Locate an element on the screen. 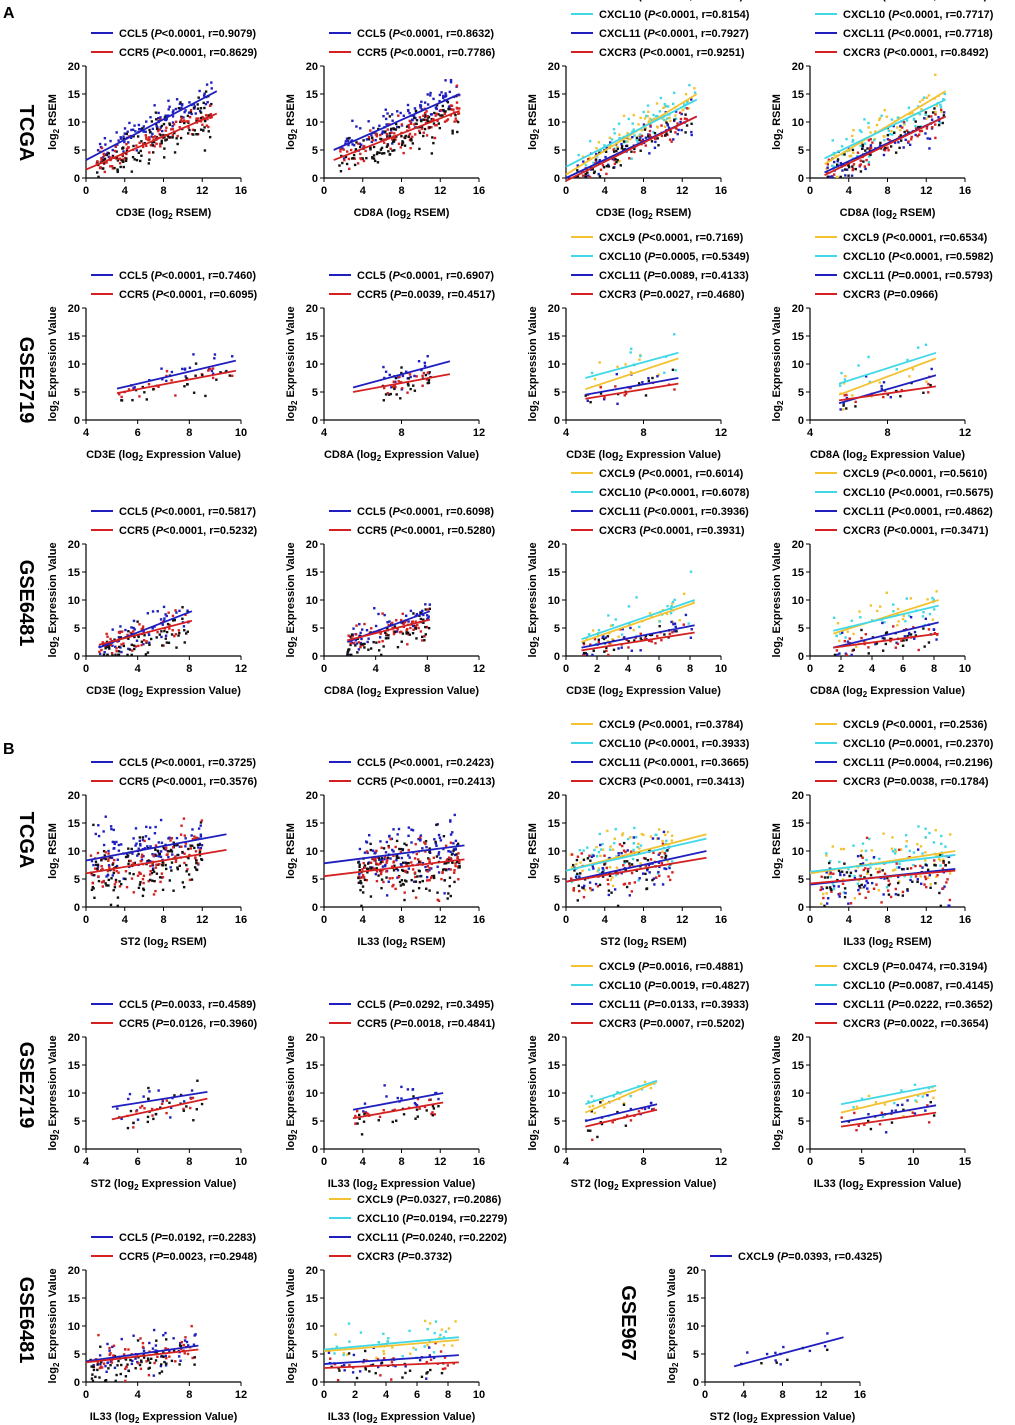  fit-line-cxcr3 is located at coordinates (886, 640).